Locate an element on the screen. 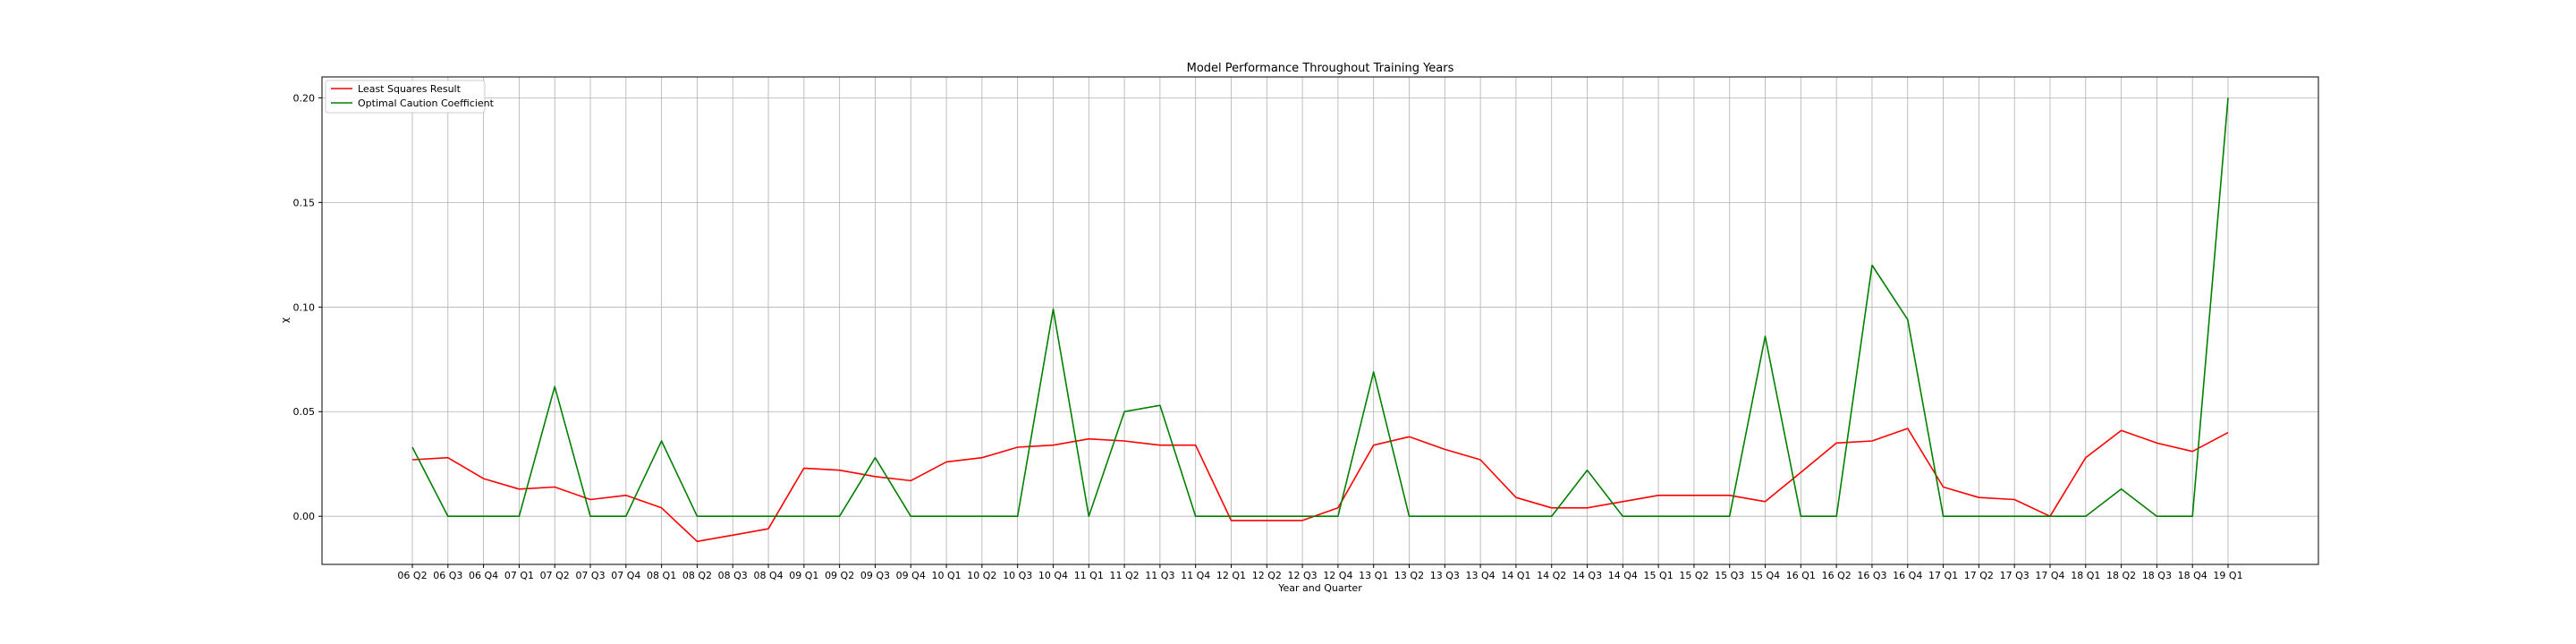 The image size is (2576, 644). x-tick-label: 12 Q1 is located at coordinates (1231, 575).